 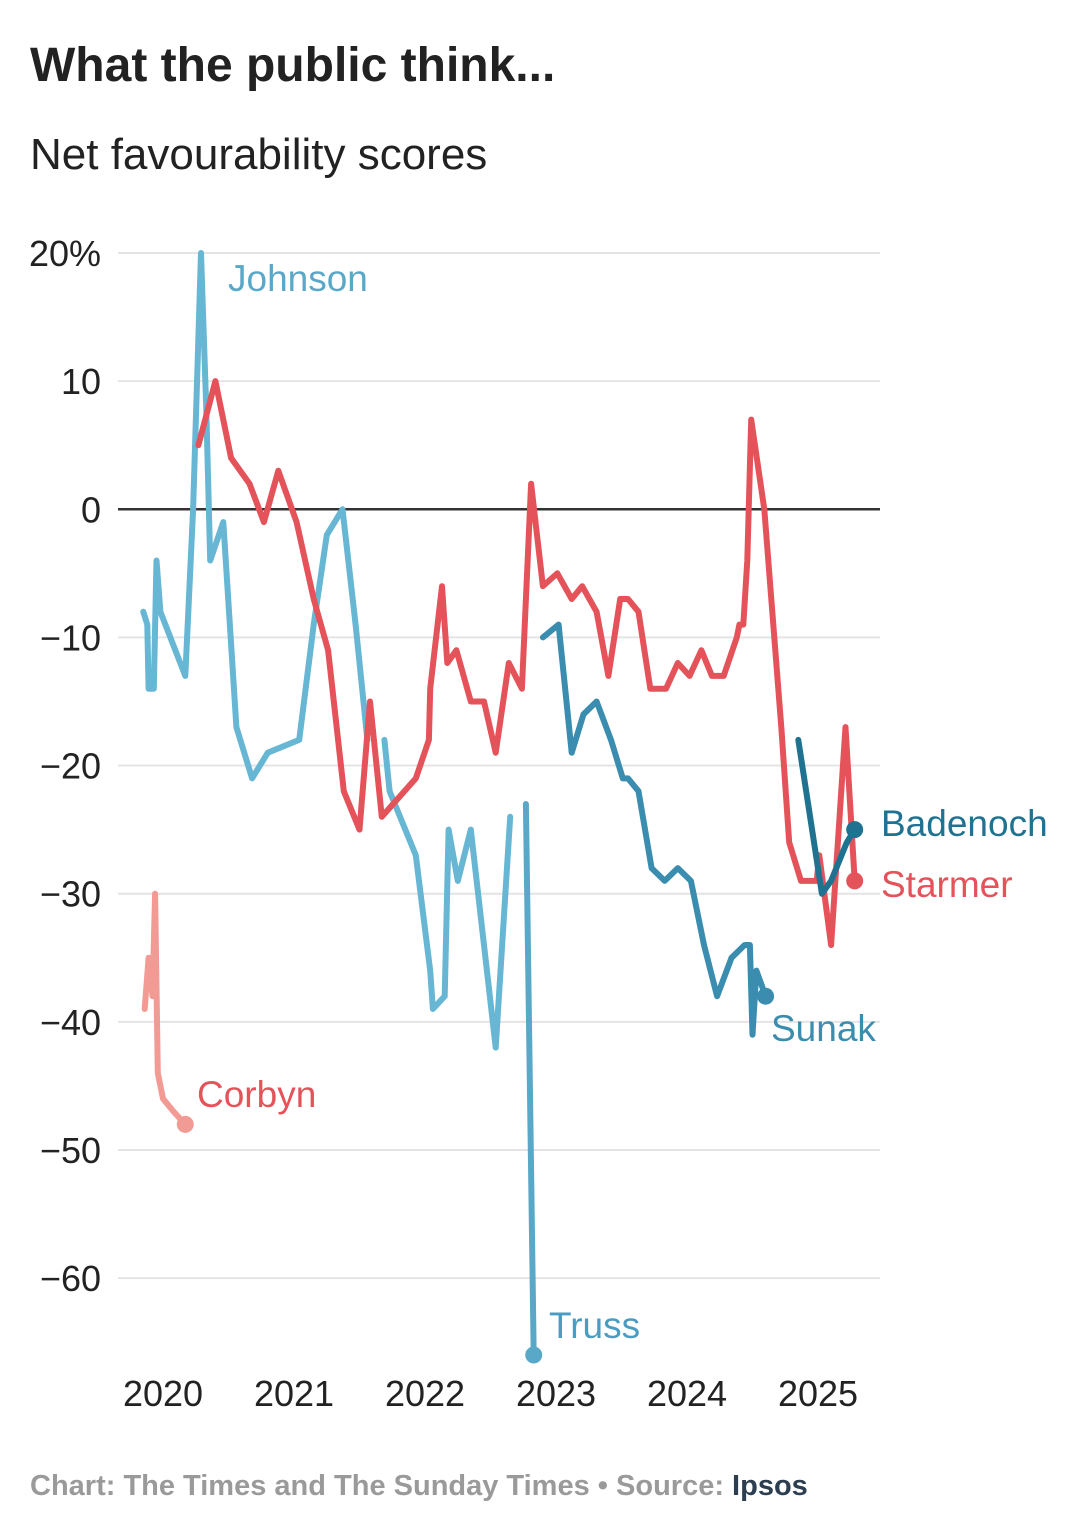 What do you see at coordinates (594, 1325) in the screenshot?
I see `series-label-truss: Truss` at bounding box center [594, 1325].